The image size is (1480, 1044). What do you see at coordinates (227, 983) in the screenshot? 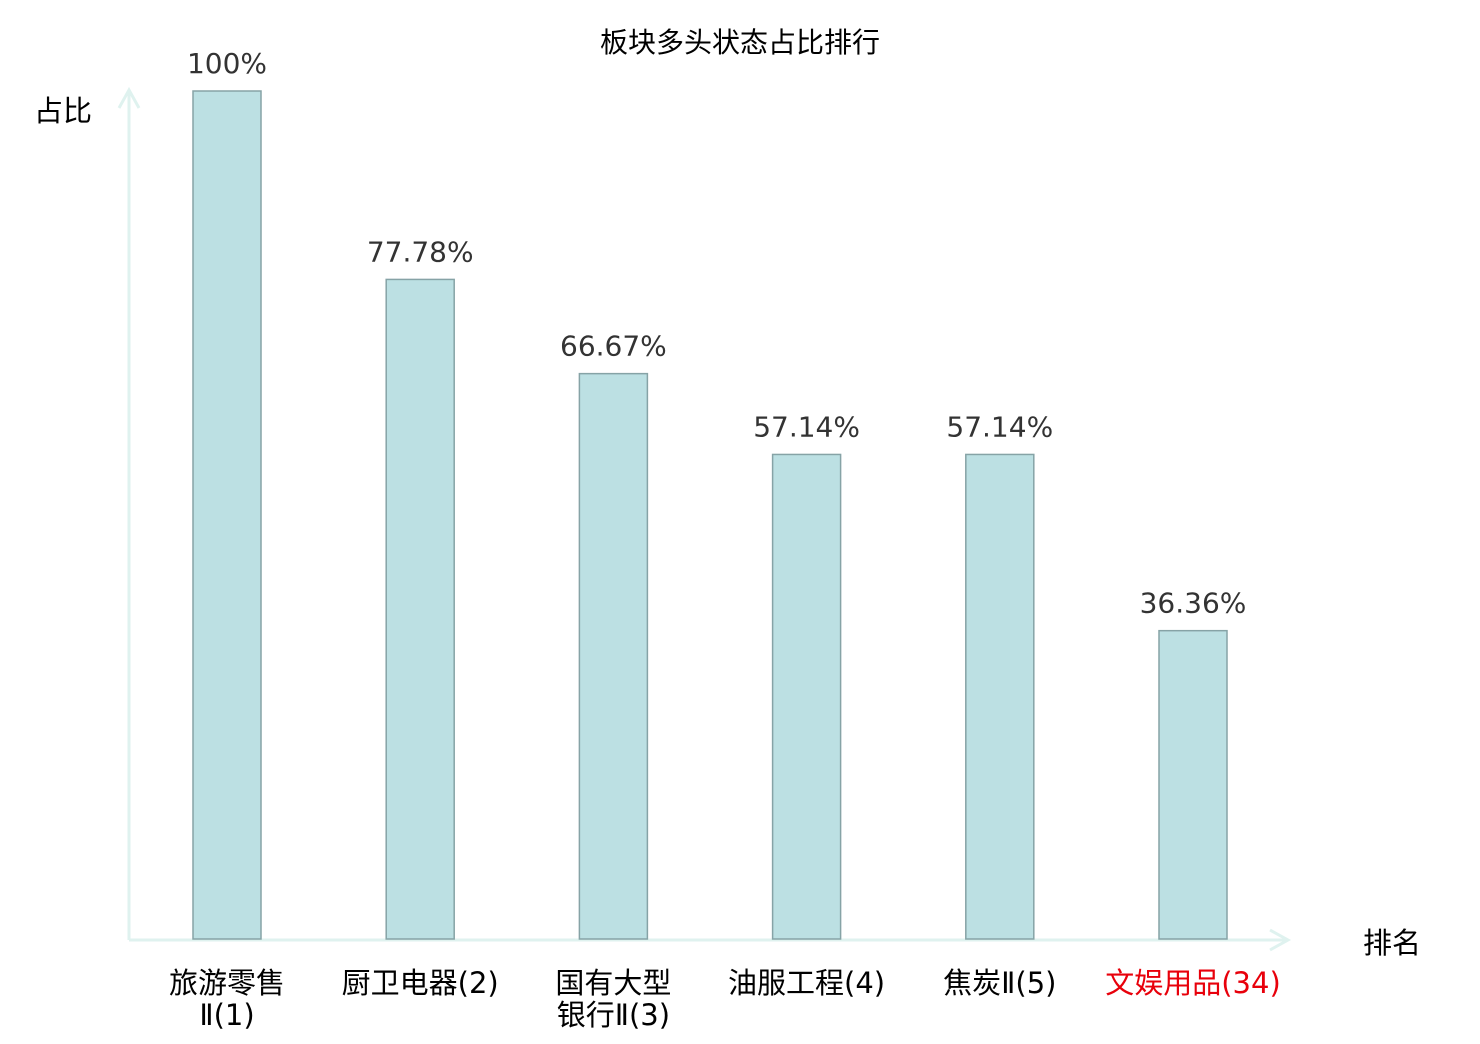
I see `x-tick-label: 旅游零售` at bounding box center [227, 983].